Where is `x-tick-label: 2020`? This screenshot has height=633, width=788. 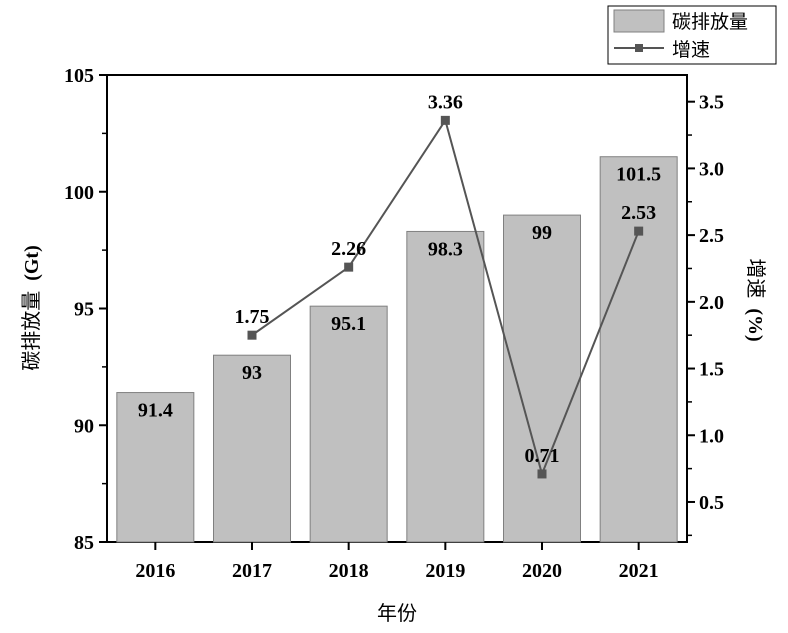 x-tick-label: 2020 is located at coordinates (542, 571).